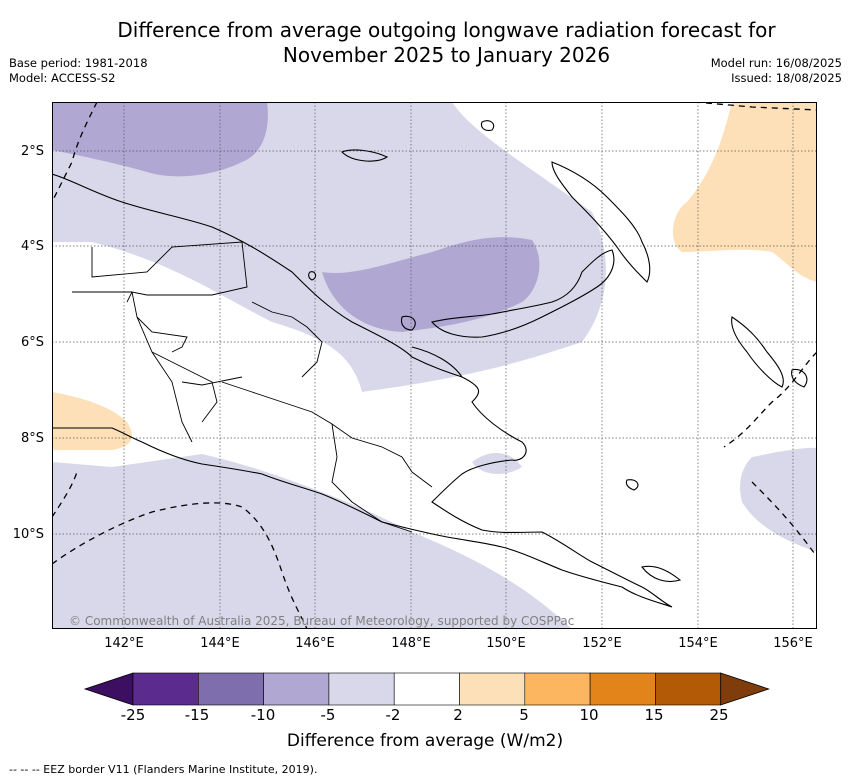  Describe the element at coordinates (315, 643) in the screenshot. I see `longitude-label: 146°E` at that location.